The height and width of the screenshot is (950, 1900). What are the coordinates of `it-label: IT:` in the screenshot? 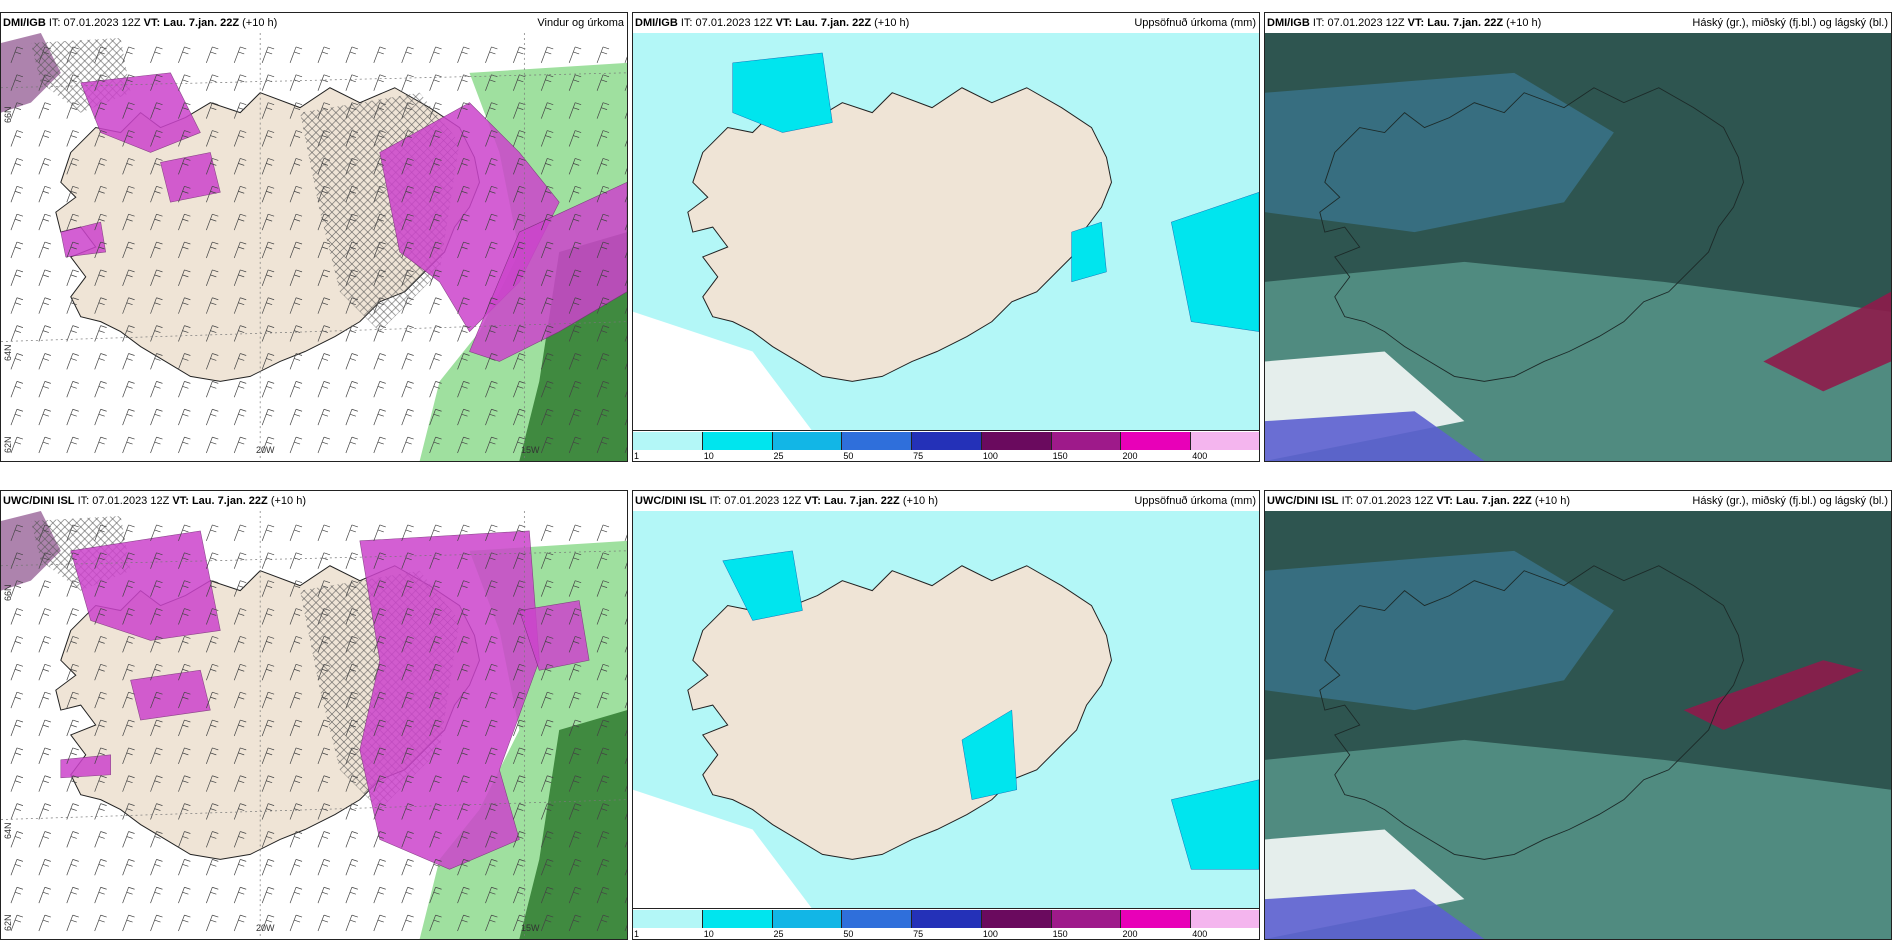 It's located at (54, 23).